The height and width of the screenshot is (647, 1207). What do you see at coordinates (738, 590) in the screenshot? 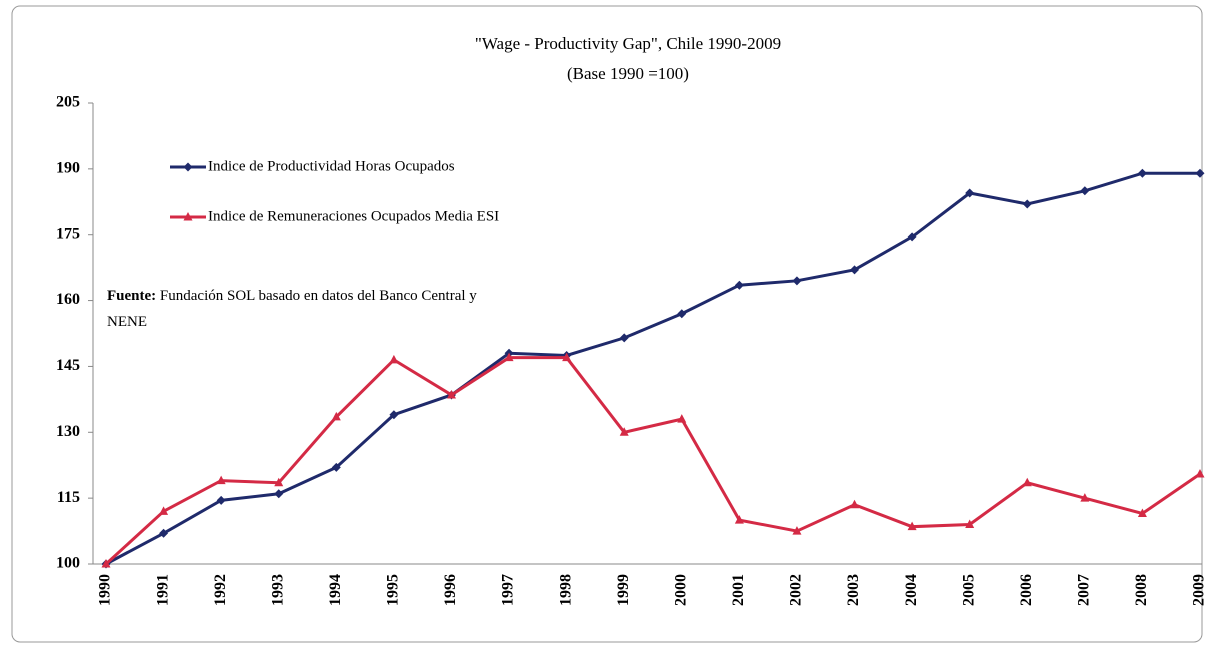
I see `x-tick-label: 2001` at bounding box center [738, 590].